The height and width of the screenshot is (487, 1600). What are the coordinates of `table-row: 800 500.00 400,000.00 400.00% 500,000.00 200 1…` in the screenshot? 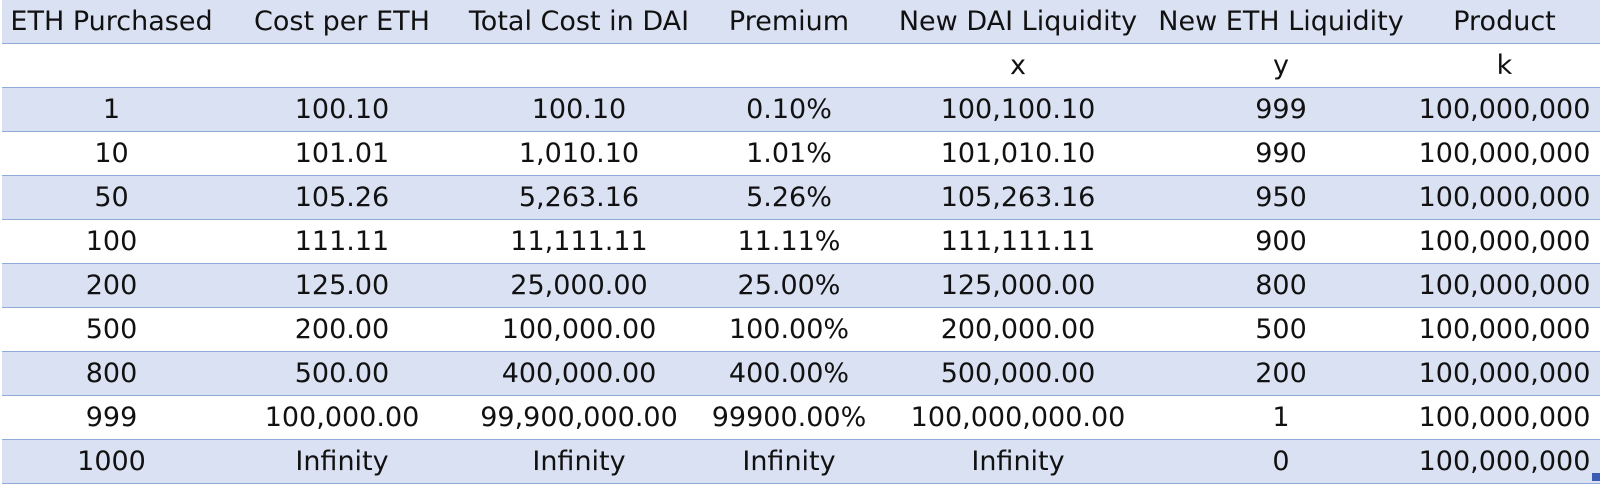 It's located at (801, 373).